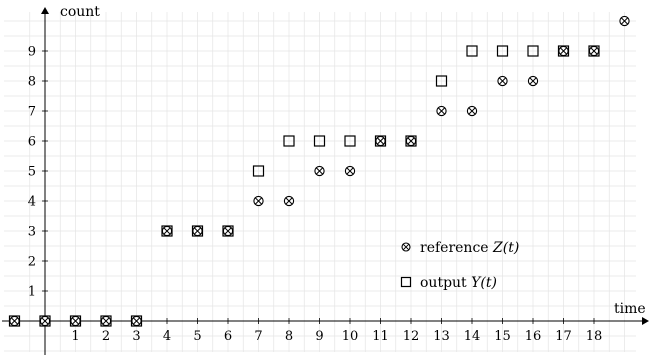  What do you see at coordinates (594, 336) in the screenshot?
I see `x-tick-label: 18` at bounding box center [594, 336].